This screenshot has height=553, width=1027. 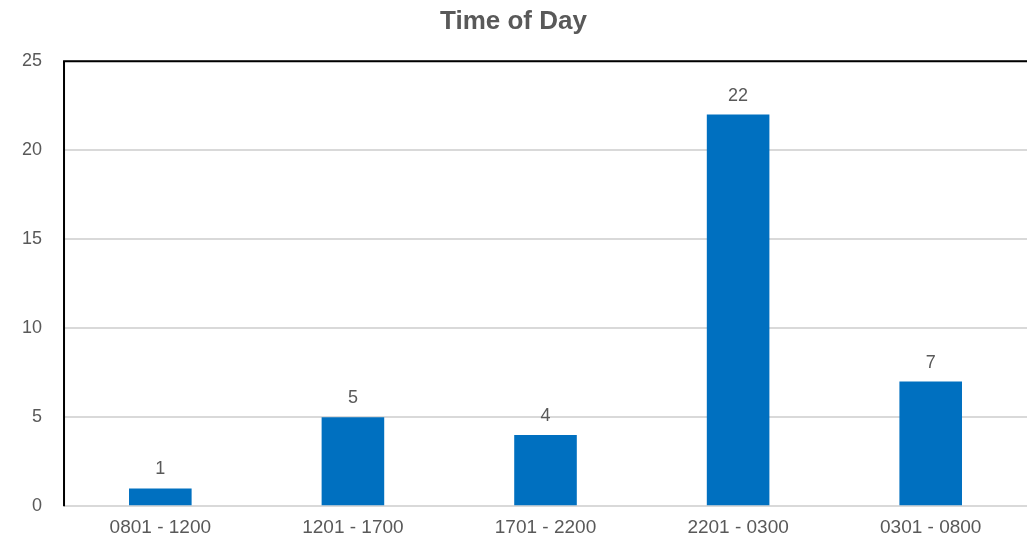 What do you see at coordinates (37, 505) in the screenshot?
I see `y-tick-label: 0` at bounding box center [37, 505].